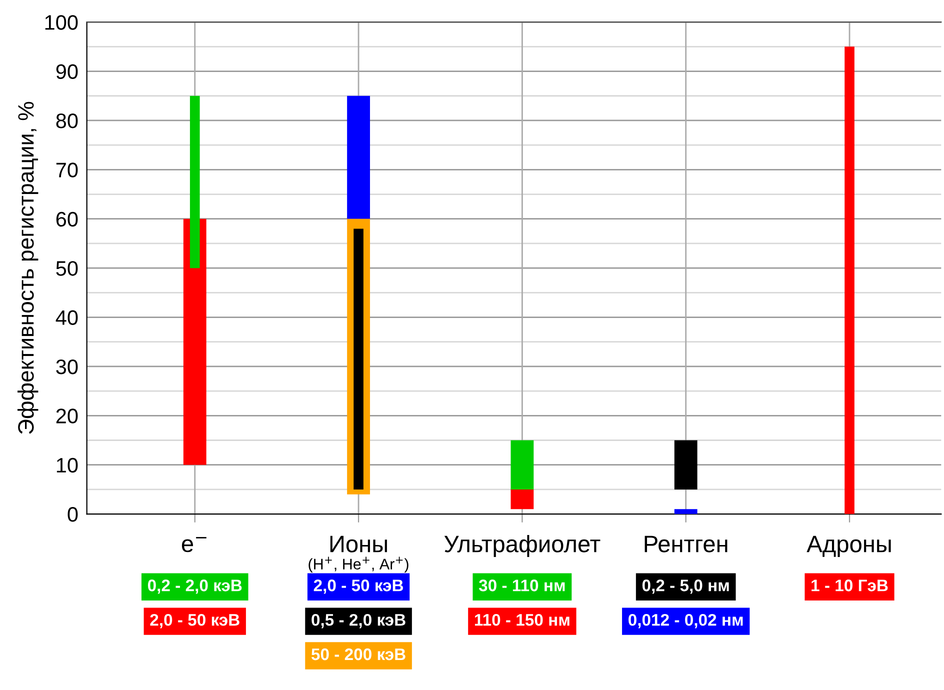 The height and width of the screenshot is (690, 944). Describe the element at coordinates (67, 318) in the screenshot. I see `y-tick-label: 40` at that location.